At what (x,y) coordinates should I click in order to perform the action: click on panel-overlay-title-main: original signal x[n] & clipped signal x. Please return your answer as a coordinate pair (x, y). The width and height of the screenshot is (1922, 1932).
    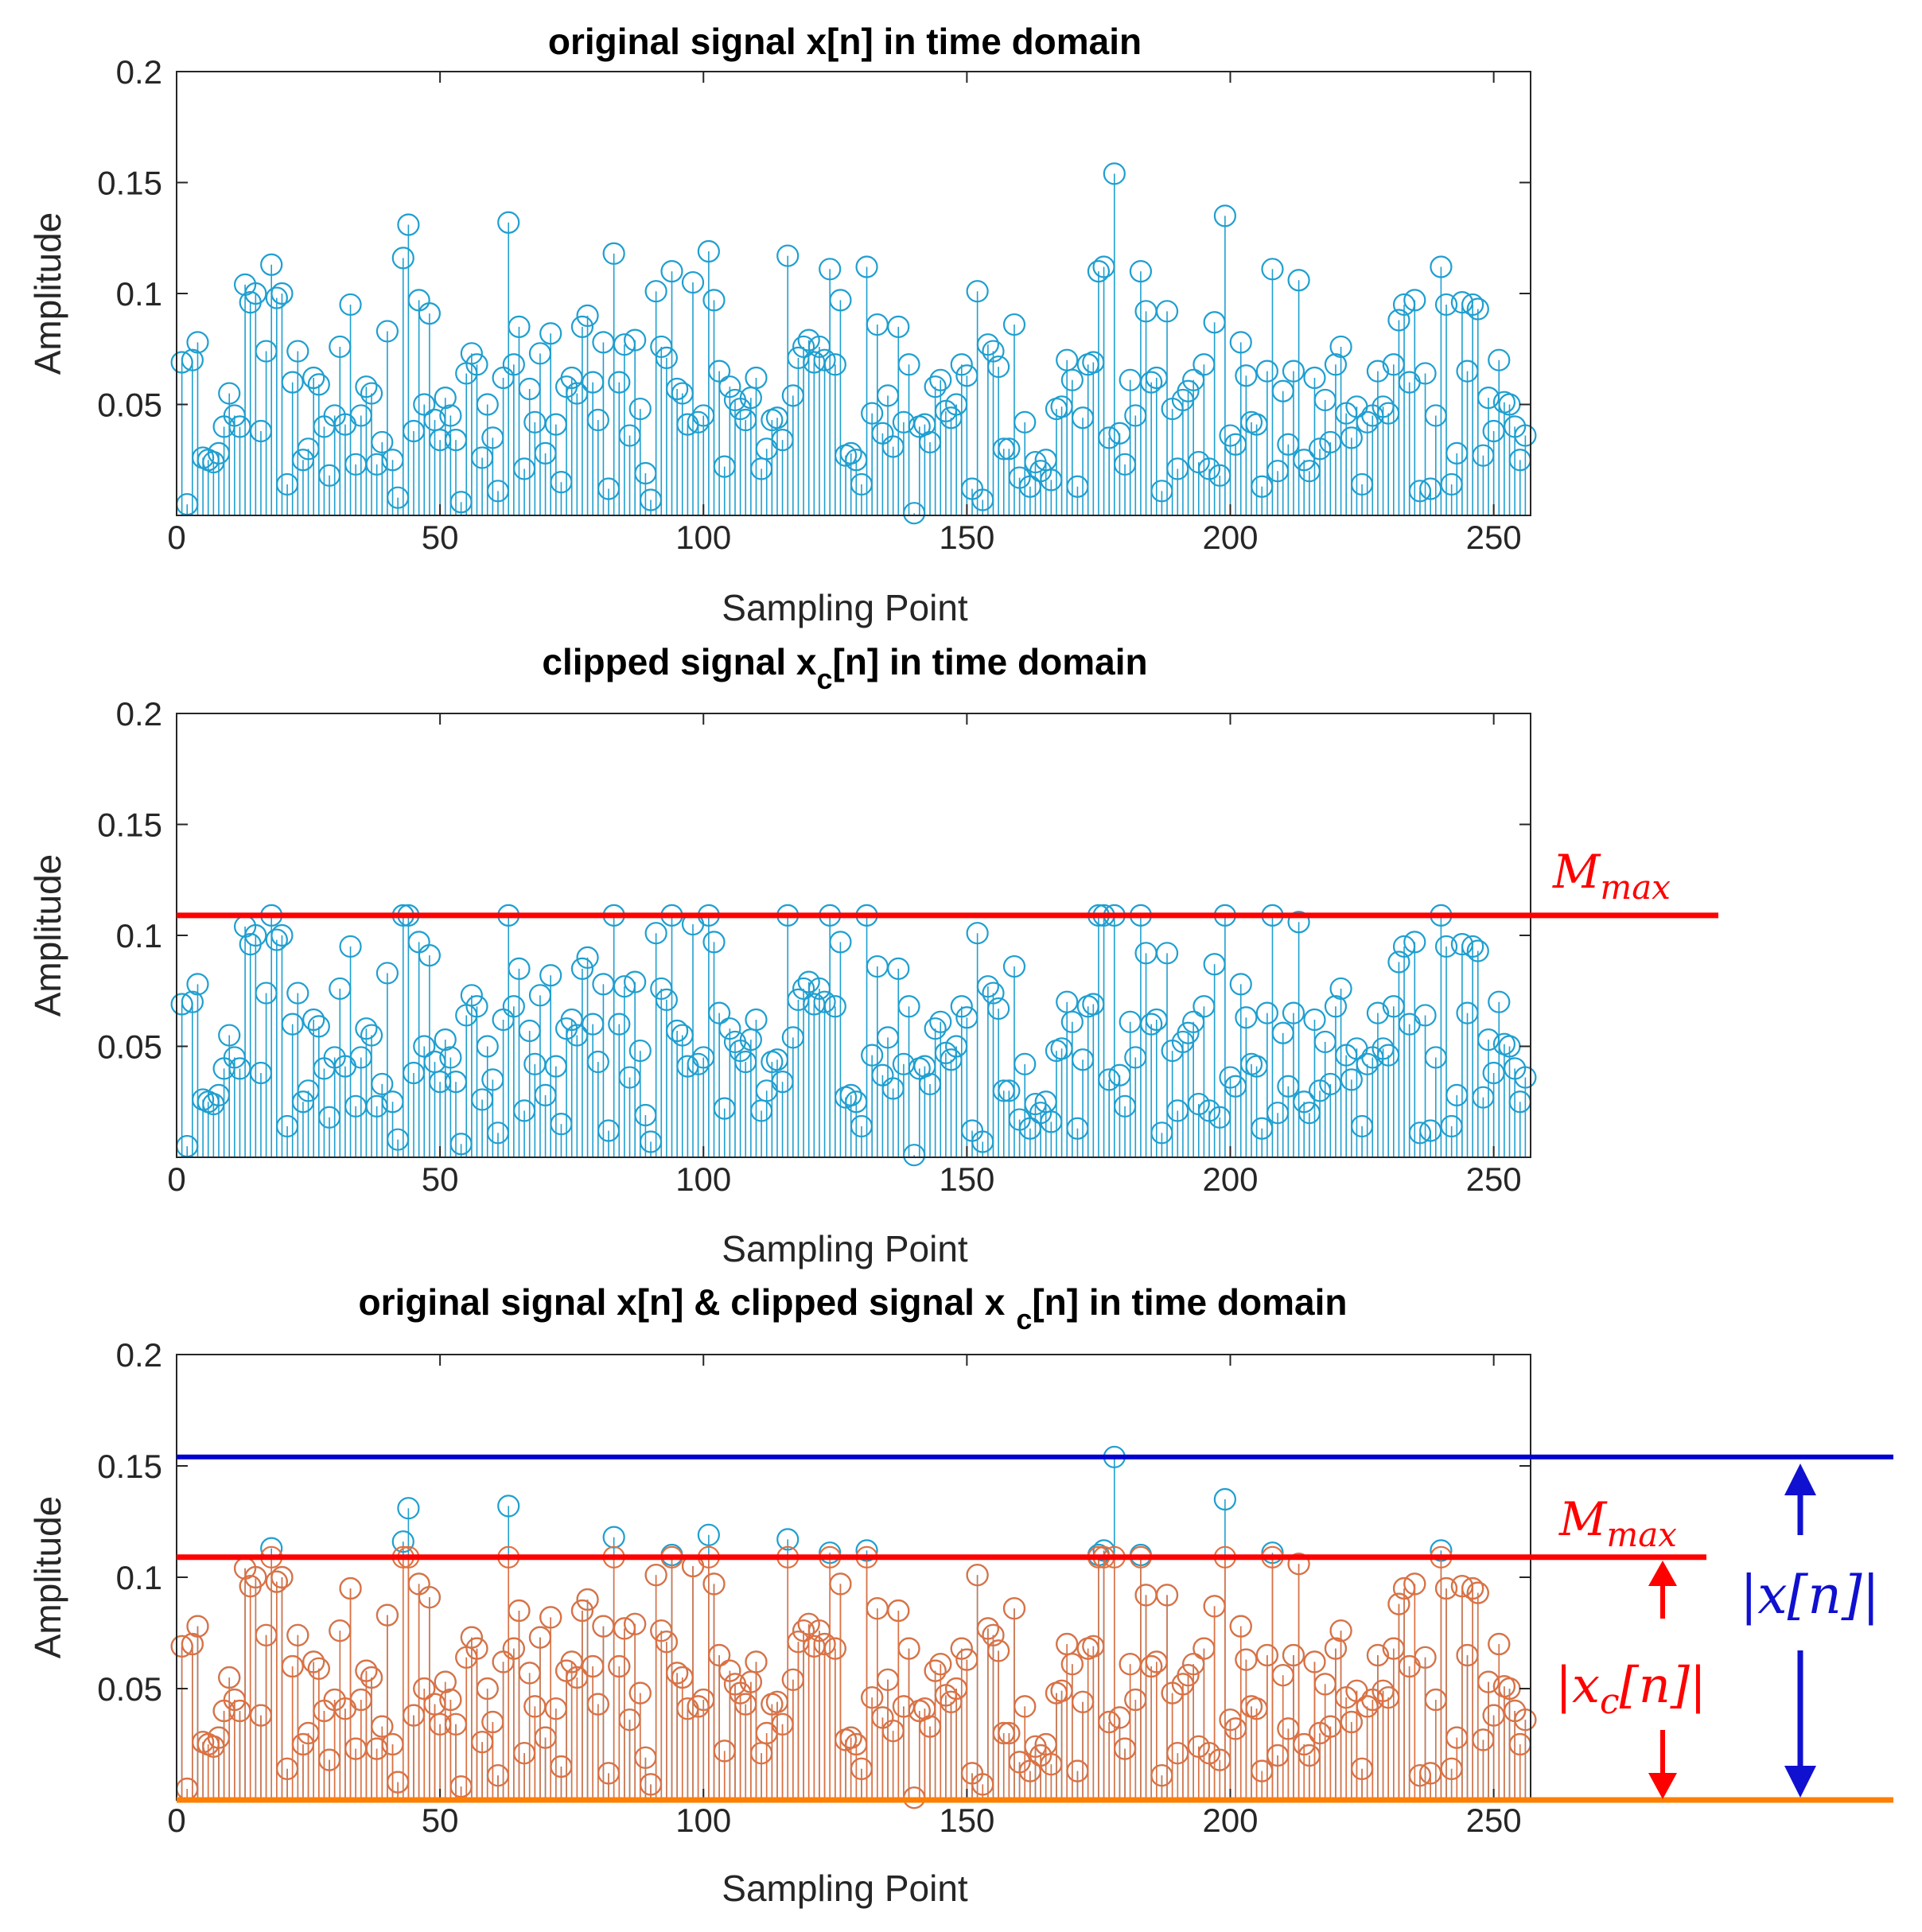
    Looking at the image, I should click on (683, 1302).